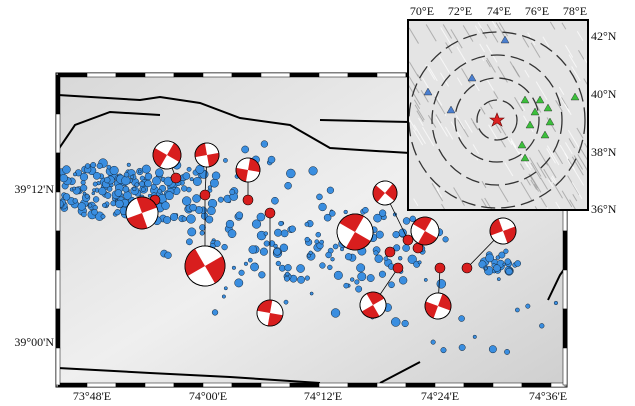  I want to click on distance-rings, so click(497, 120).